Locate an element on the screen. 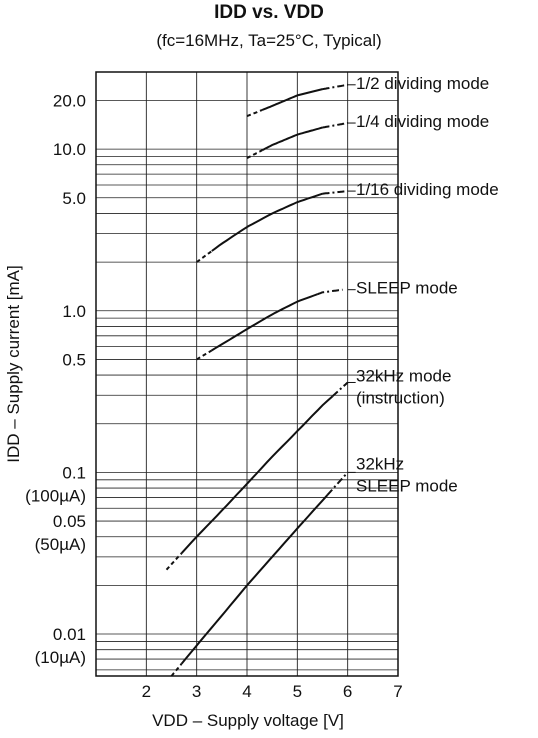 The width and height of the screenshot is (538, 738). series-label: 1/16 dividing mode is located at coordinates (427, 189).